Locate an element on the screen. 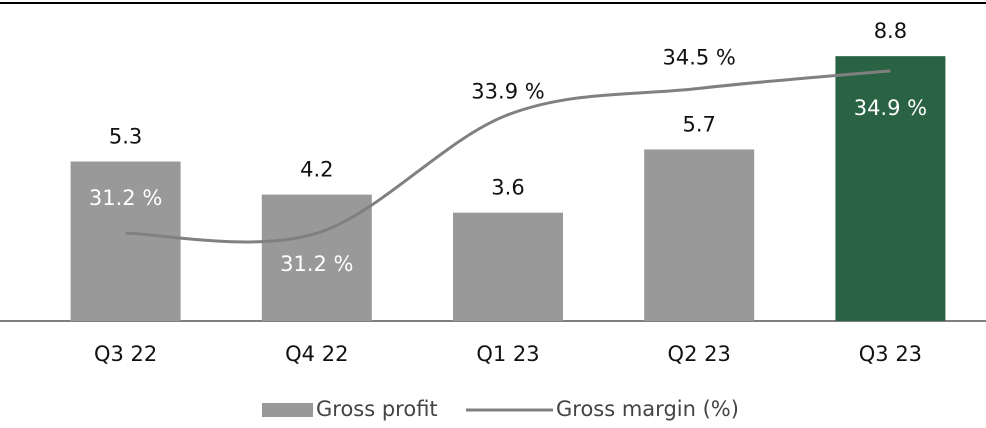 The image size is (986, 428). bar-value-label: 5.3 is located at coordinates (125, 136).